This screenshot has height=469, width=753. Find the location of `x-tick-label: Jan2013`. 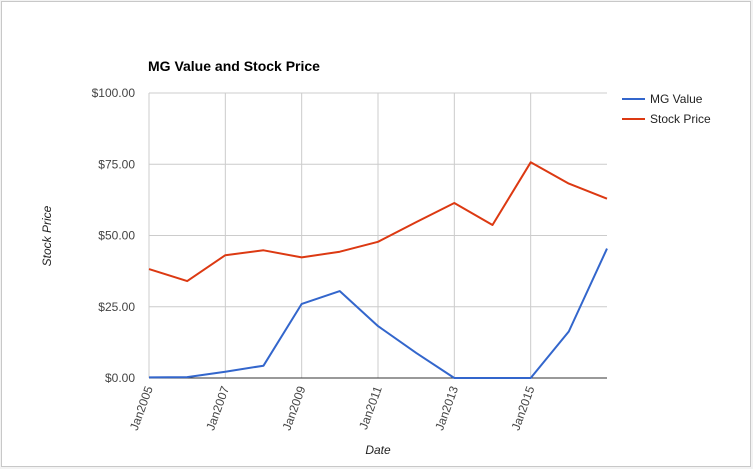

x-tick-label: Jan2013 is located at coordinates (446, 408).